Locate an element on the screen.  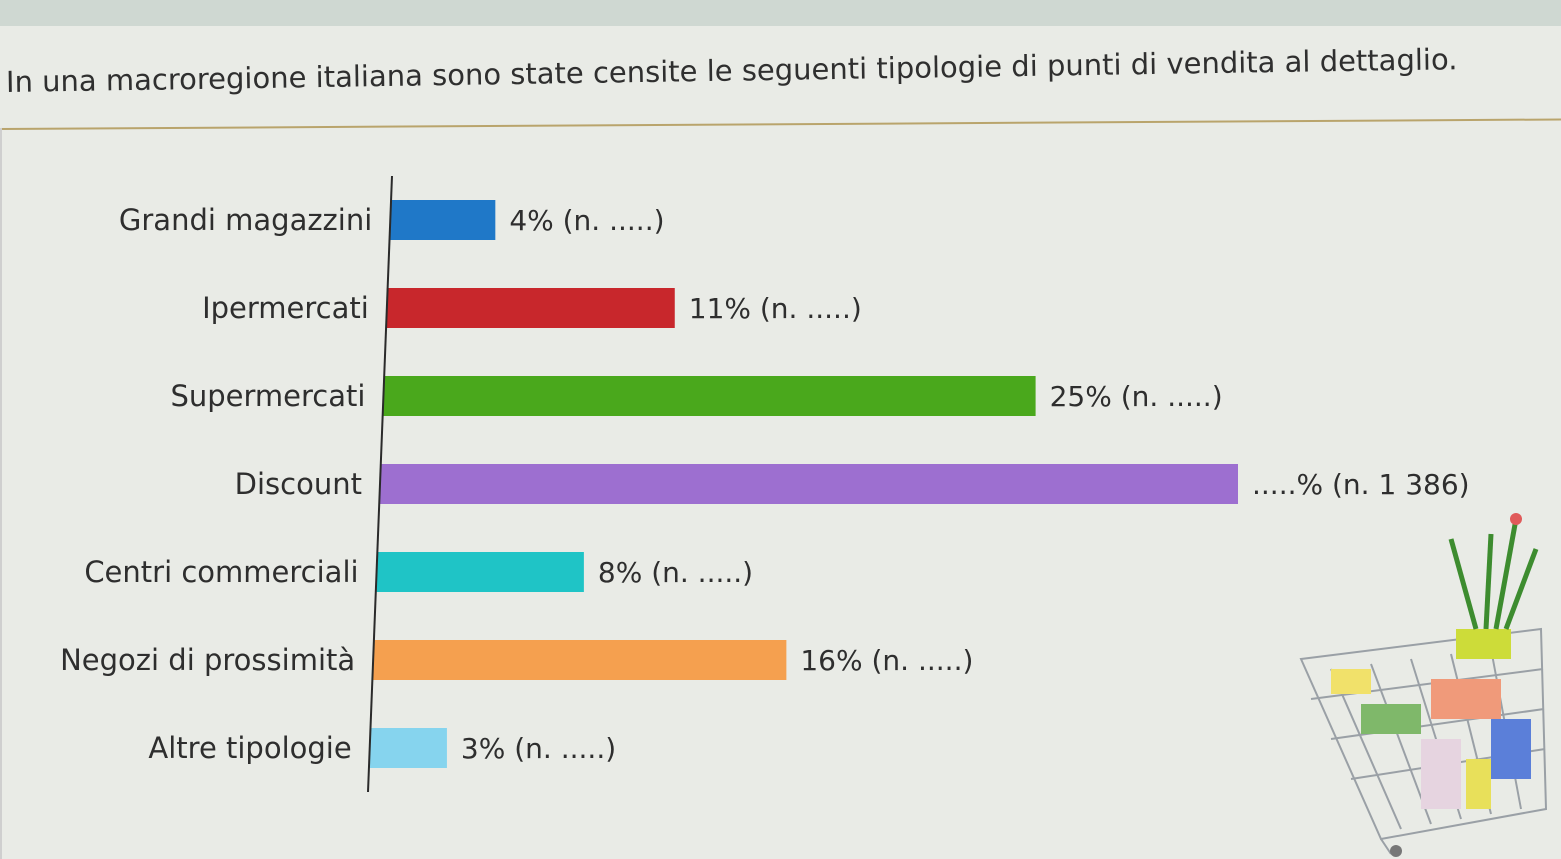
category-label-altre-tipologie: Altre tipologie is located at coordinates (249, 748).